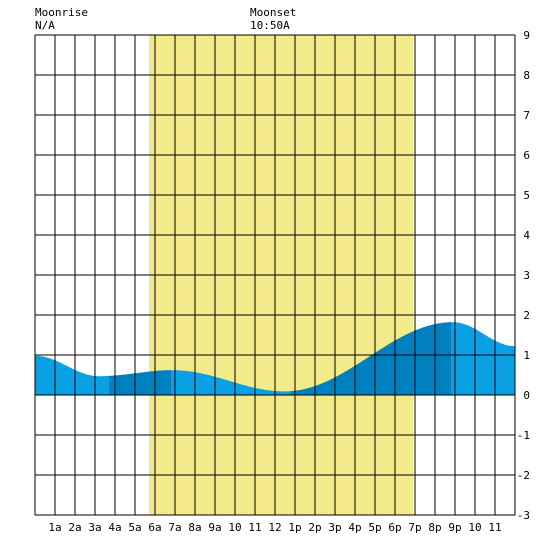 The image size is (550, 550). I want to click on y-tick-label: -3, so click(523, 515).